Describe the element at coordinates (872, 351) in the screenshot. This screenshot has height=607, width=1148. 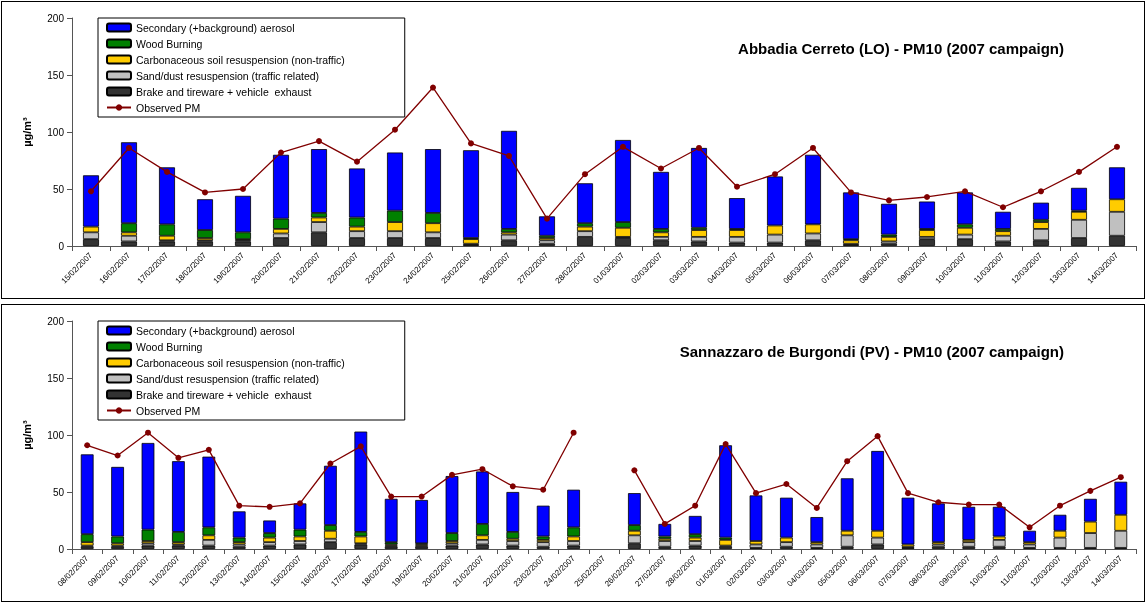
I see `text: Sannazzaro de Burgondi (PV) - PM10 (2007 campaign)` at that location.